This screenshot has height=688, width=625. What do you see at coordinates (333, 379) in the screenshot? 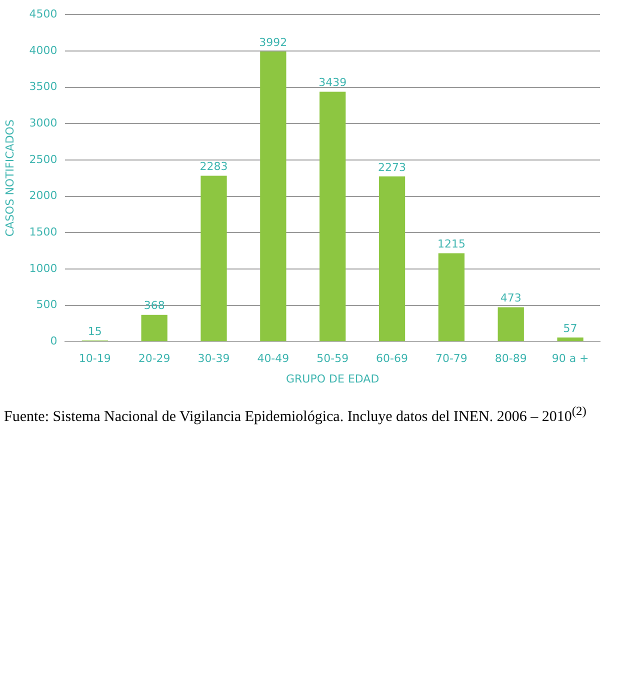
I see `x-axis-title: GRUPO DE EDAD` at bounding box center [333, 379].